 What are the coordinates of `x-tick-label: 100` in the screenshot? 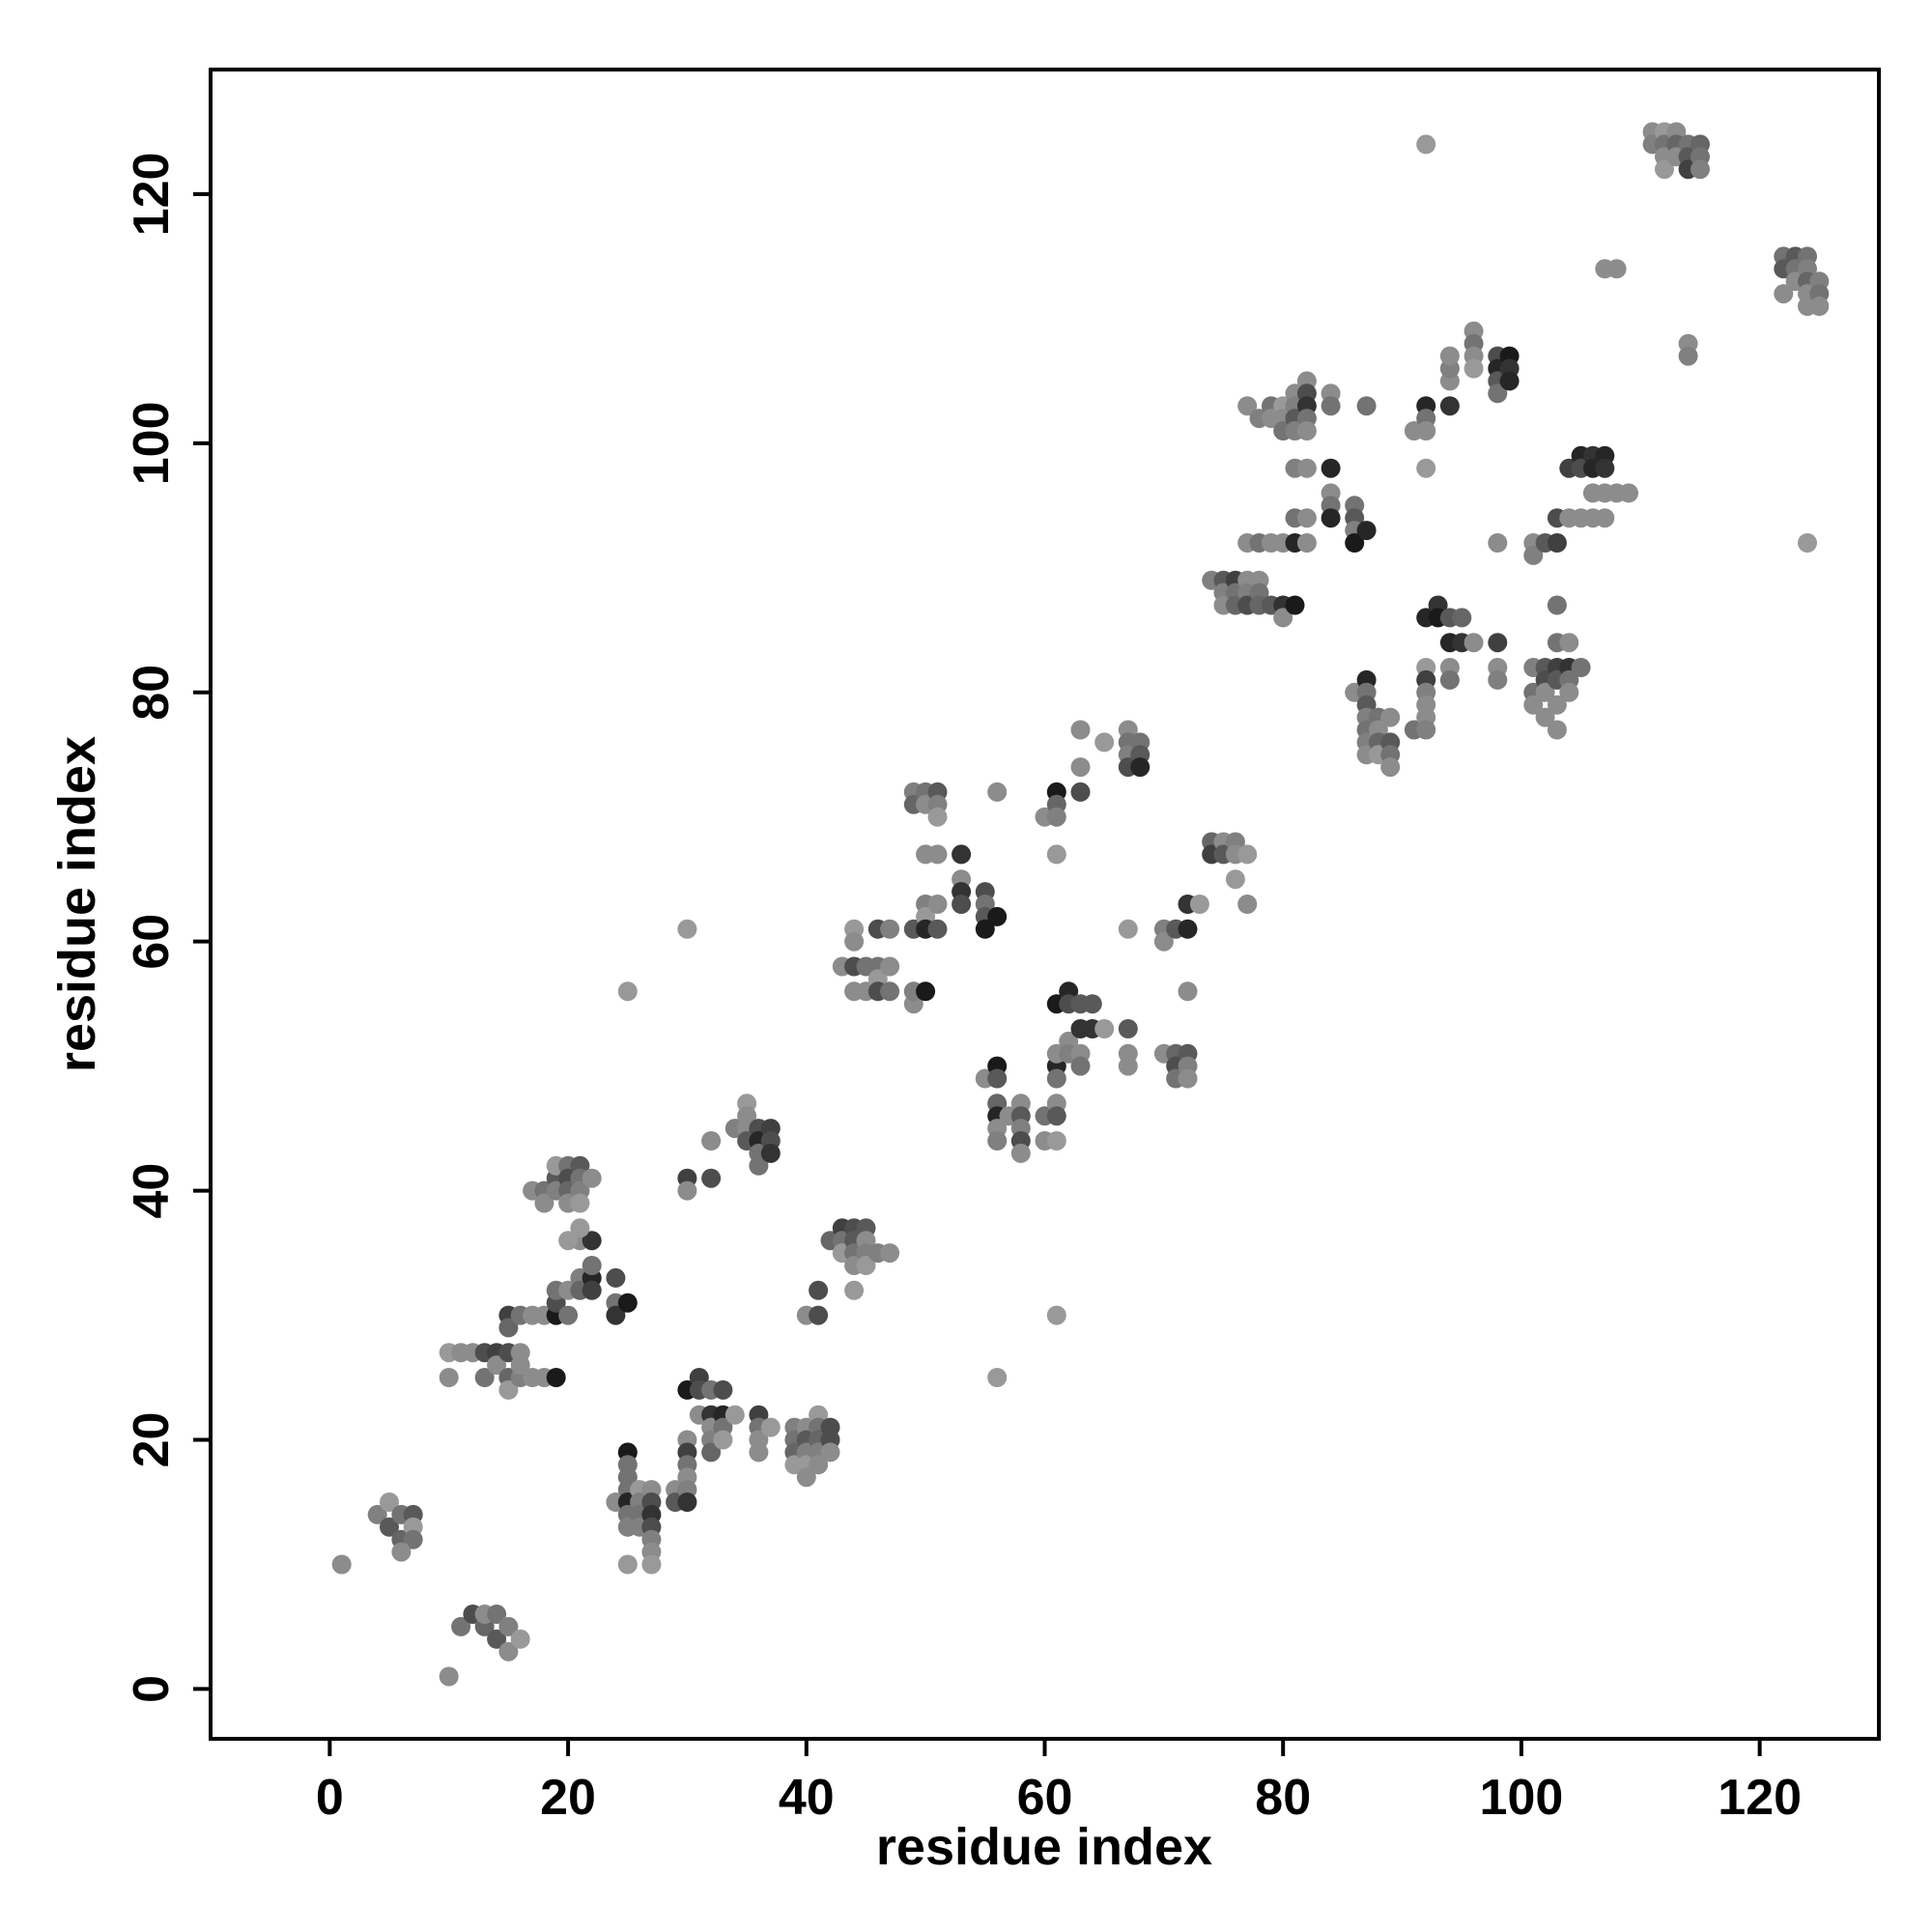 It's located at (1522, 1798).